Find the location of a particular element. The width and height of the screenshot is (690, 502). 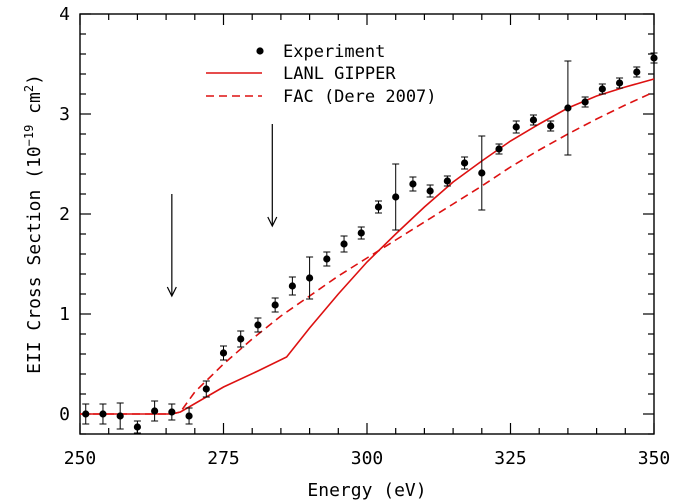

legend: Experiment LANL GIPPER FAC (Dere 2007) is located at coordinates (321, 74).